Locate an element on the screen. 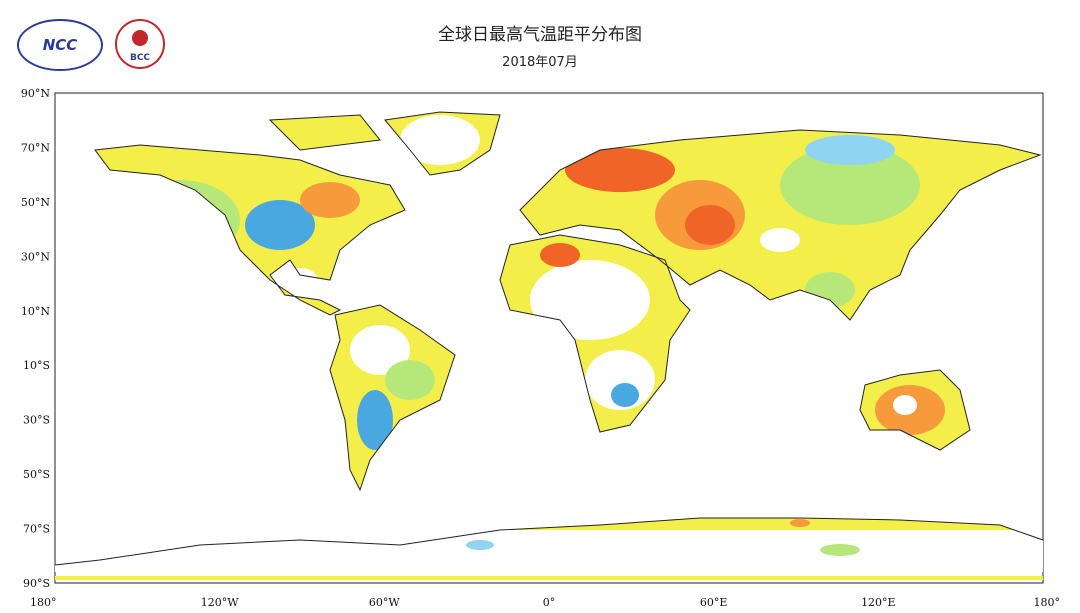 This screenshot has width=1080, height=613. lat-label: 10°S is located at coordinates (36, 365).